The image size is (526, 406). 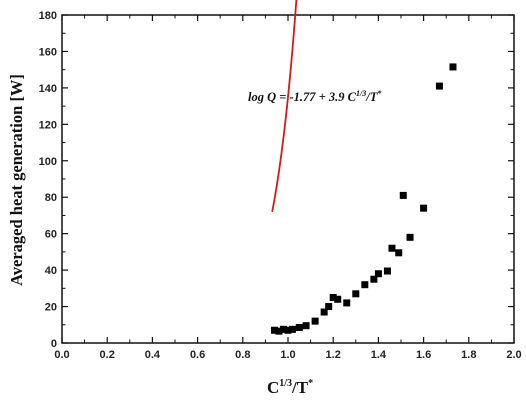 I want to click on x-tick-label: 0.0, so click(x=61, y=355).